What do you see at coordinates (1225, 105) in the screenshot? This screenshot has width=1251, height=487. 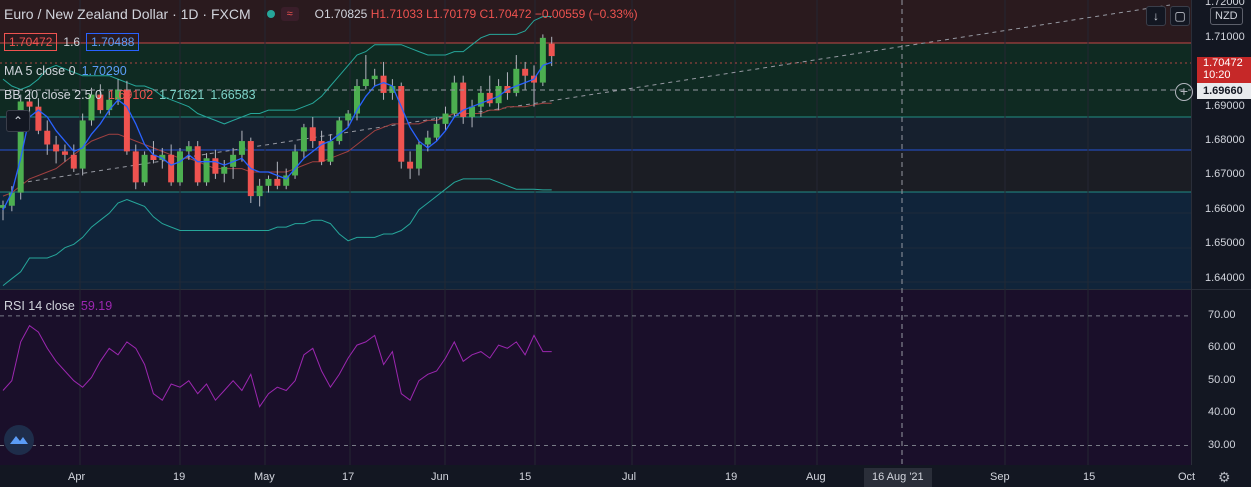 I see `price-tick-label: 1.69000` at bounding box center [1225, 105].